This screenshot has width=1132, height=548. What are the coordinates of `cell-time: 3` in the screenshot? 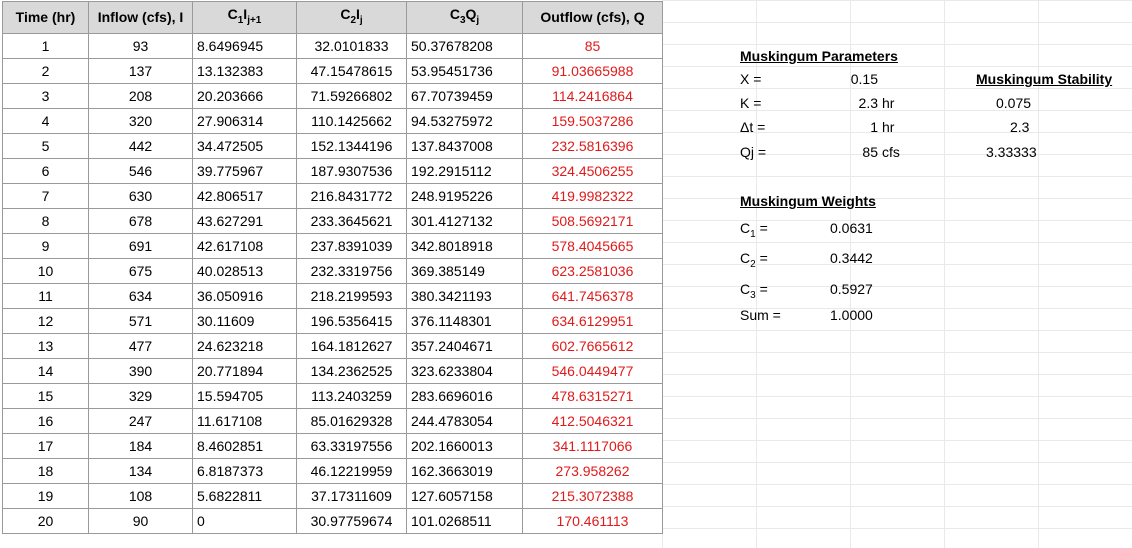 It's located at (45, 95).